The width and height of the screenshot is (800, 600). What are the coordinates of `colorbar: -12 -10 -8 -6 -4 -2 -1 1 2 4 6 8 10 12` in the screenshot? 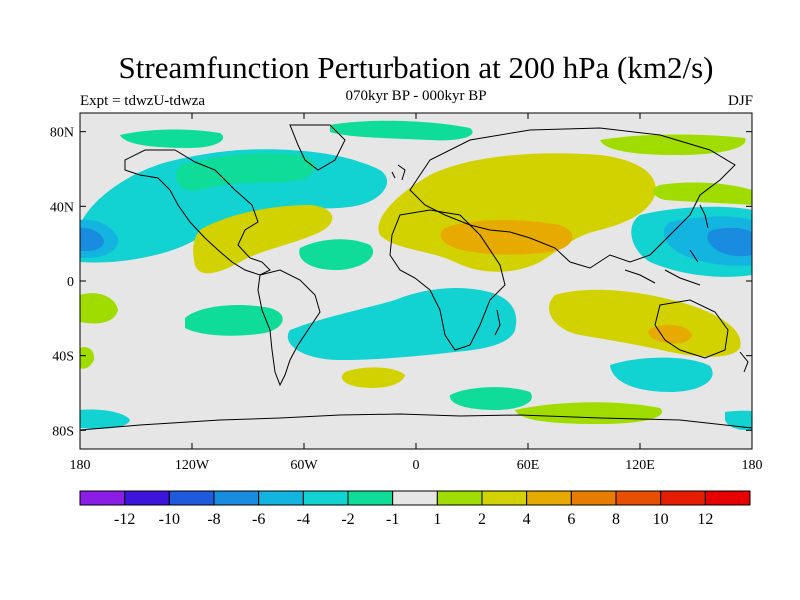 It's located at (415, 509).